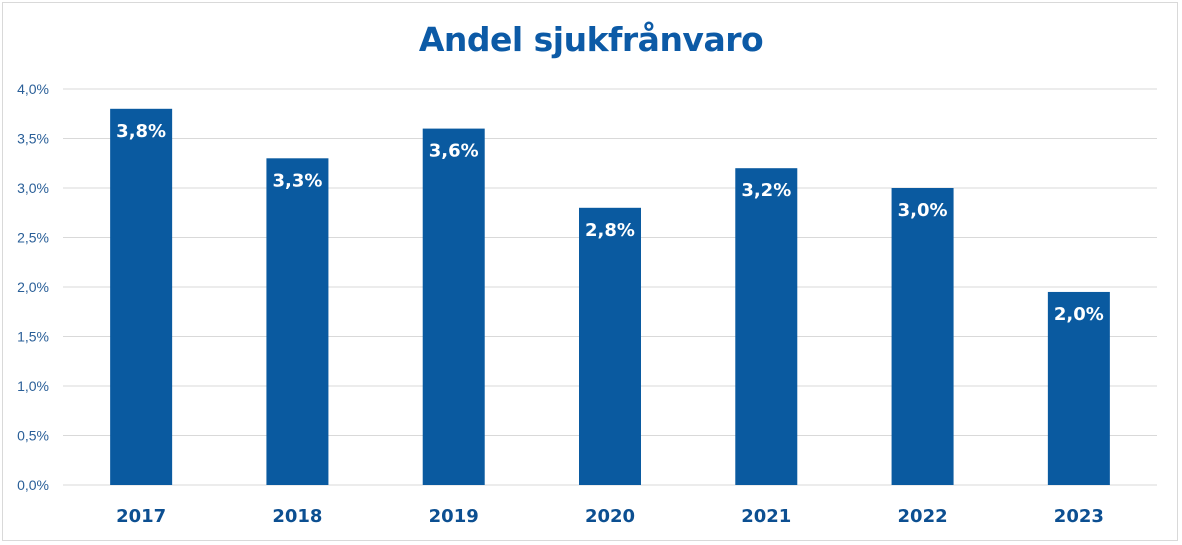  Describe the element at coordinates (923, 516) in the screenshot. I see `x-category-label: 2022` at that location.